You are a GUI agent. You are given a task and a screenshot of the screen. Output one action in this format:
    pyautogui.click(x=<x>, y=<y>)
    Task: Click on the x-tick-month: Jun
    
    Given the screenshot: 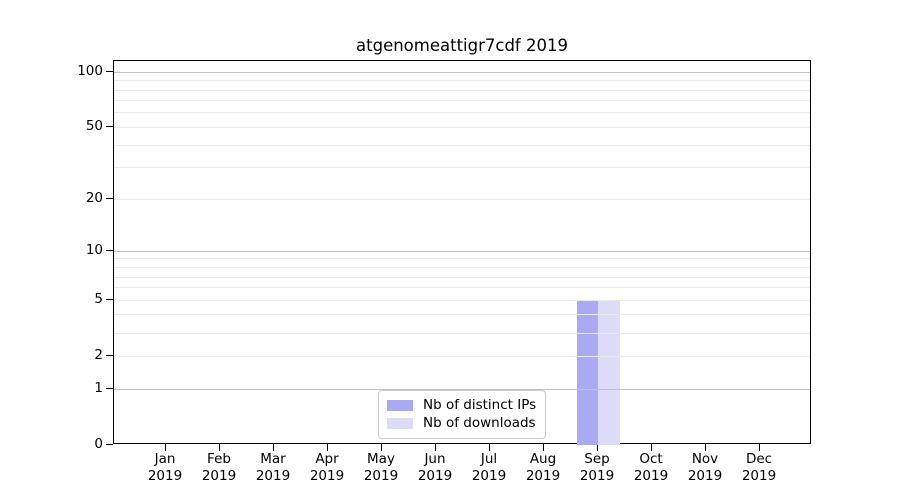 What is the action you would take?
    pyautogui.click(x=435, y=459)
    